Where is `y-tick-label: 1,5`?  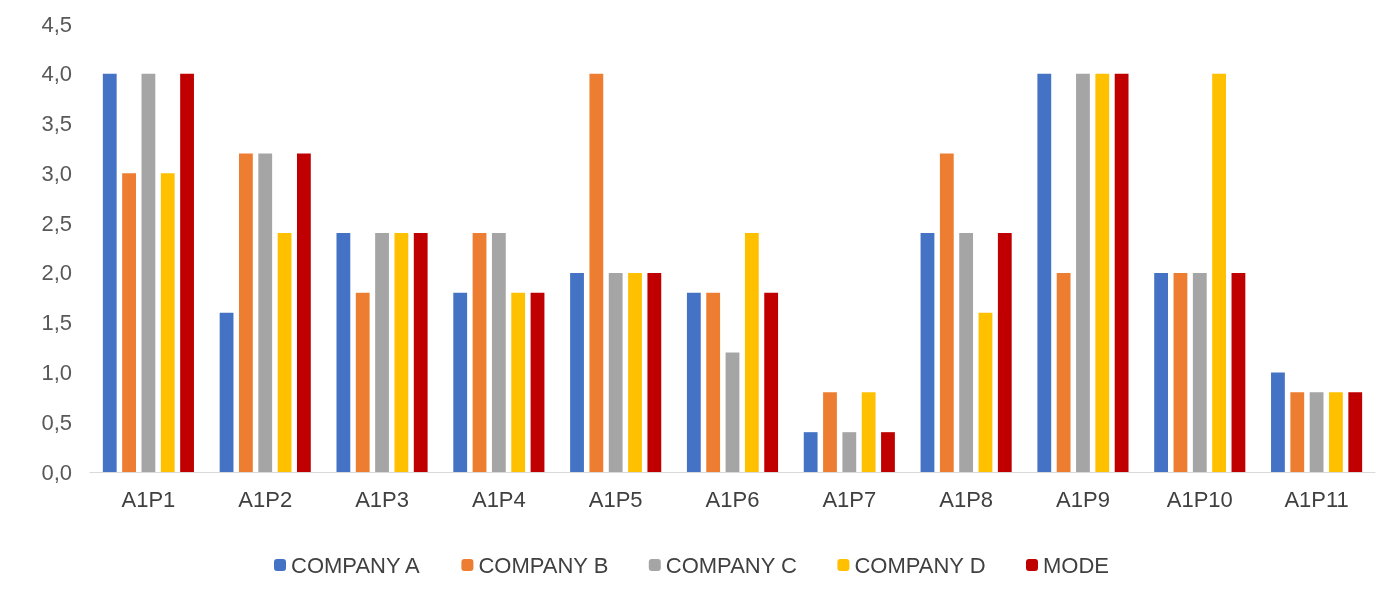 y-tick-label: 1,5 is located at coordinates (56, 323).